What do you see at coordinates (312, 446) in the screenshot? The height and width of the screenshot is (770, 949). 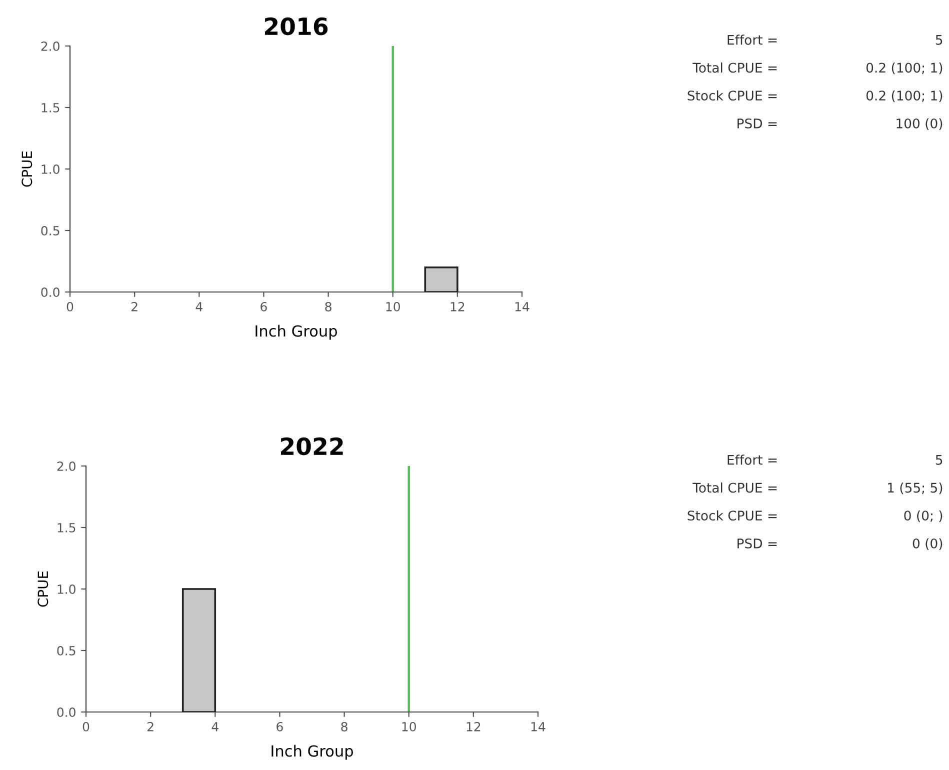 I see `chart-title: 2022` at bounding box center [312, 446].